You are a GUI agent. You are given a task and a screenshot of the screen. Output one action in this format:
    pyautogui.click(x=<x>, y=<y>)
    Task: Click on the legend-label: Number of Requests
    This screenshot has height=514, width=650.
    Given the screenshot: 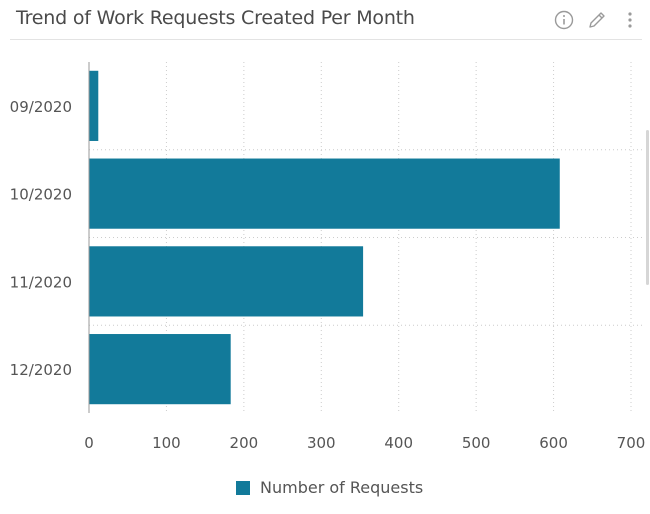 What is the action you would take?
    pyautogui.click(x=342, y=487)
    